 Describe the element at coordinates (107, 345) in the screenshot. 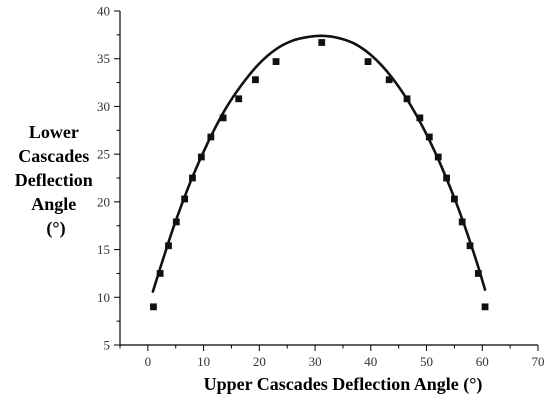

I see `y-tick-label: 5` at that location.